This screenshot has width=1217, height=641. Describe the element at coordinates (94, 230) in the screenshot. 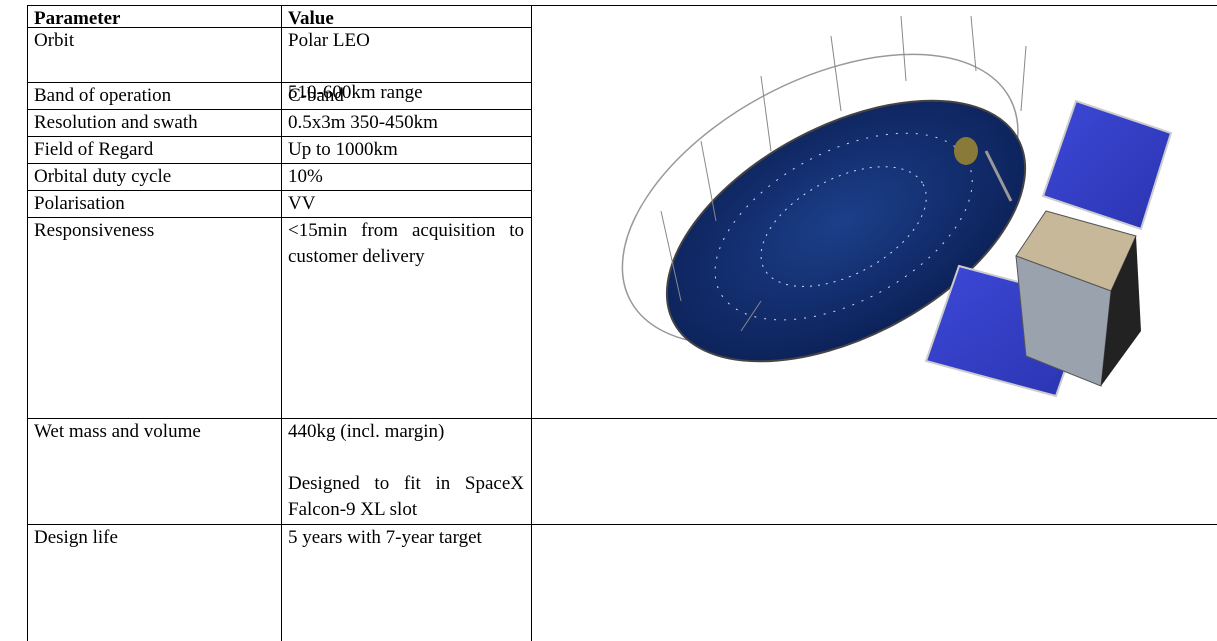

I see `cell-text: Responsiveness` at that location.